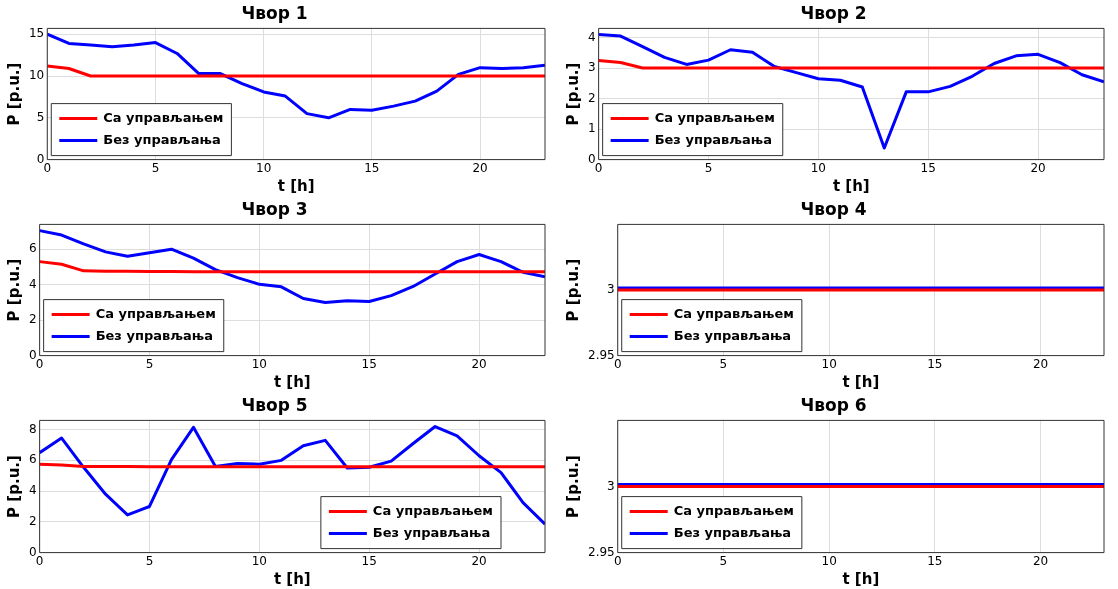 This screenshot has width=1118, height=589. Describe the element at coordinates (833, 208) in the screenshot. I see `chart-title: Чвор 4` at that location.